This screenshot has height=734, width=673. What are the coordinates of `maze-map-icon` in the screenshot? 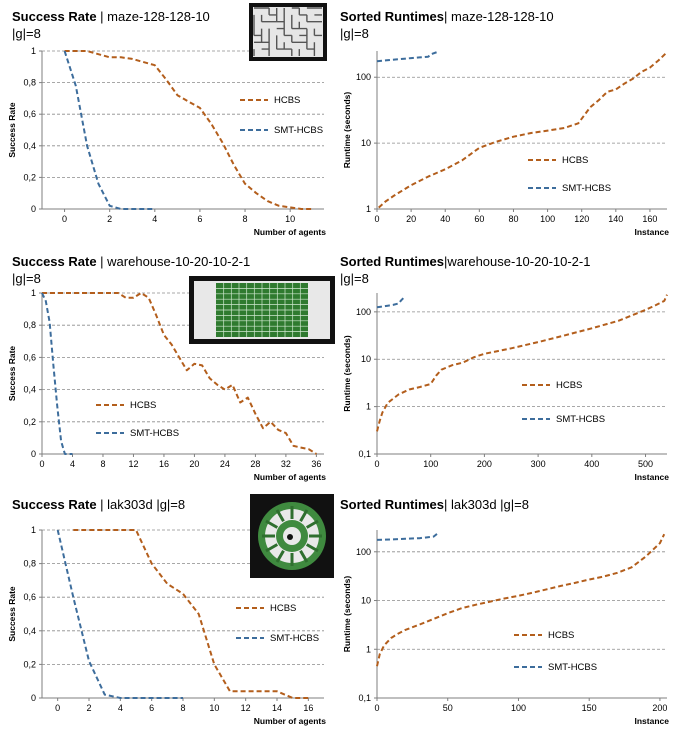 It's located at (288, 32).